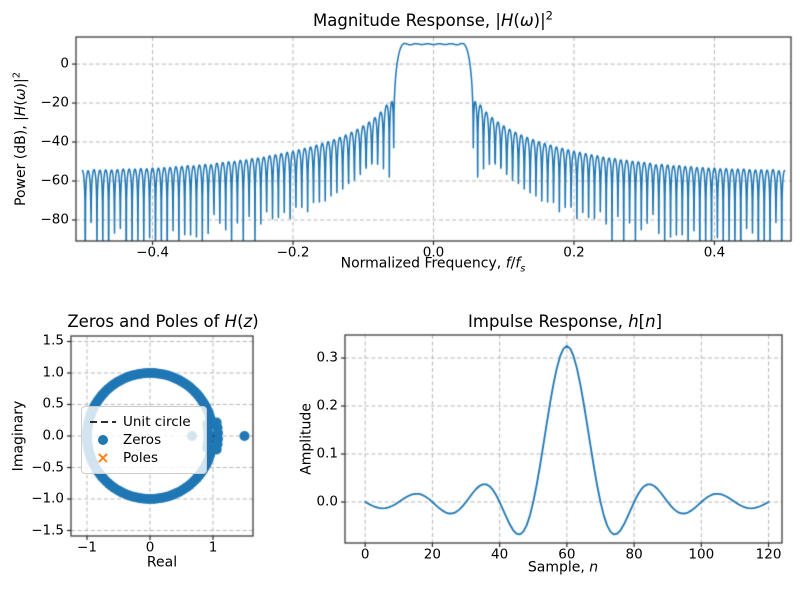 The image size is (800, 600). What do you see at coordinates (53, 403) in the screenshot?
I see `y-tick-label: 0.5` at bounding box center [53, 403].